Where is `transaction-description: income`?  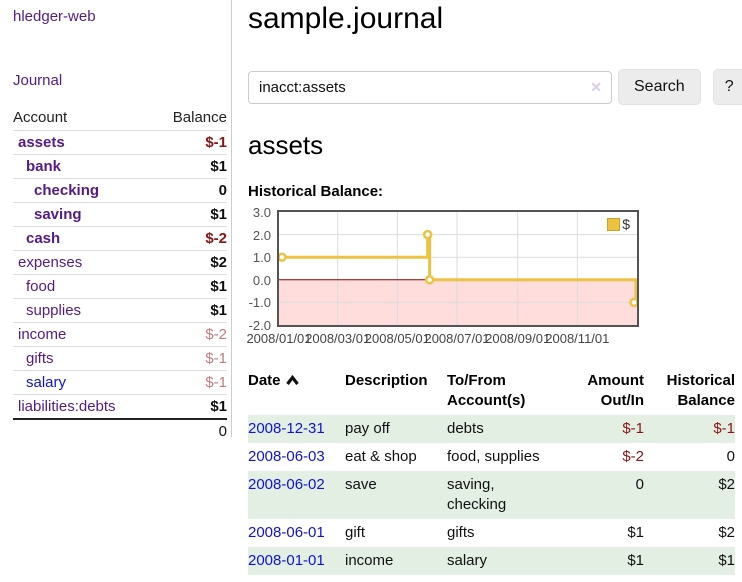 transaction-description: income is located at coordinates (369, 560).